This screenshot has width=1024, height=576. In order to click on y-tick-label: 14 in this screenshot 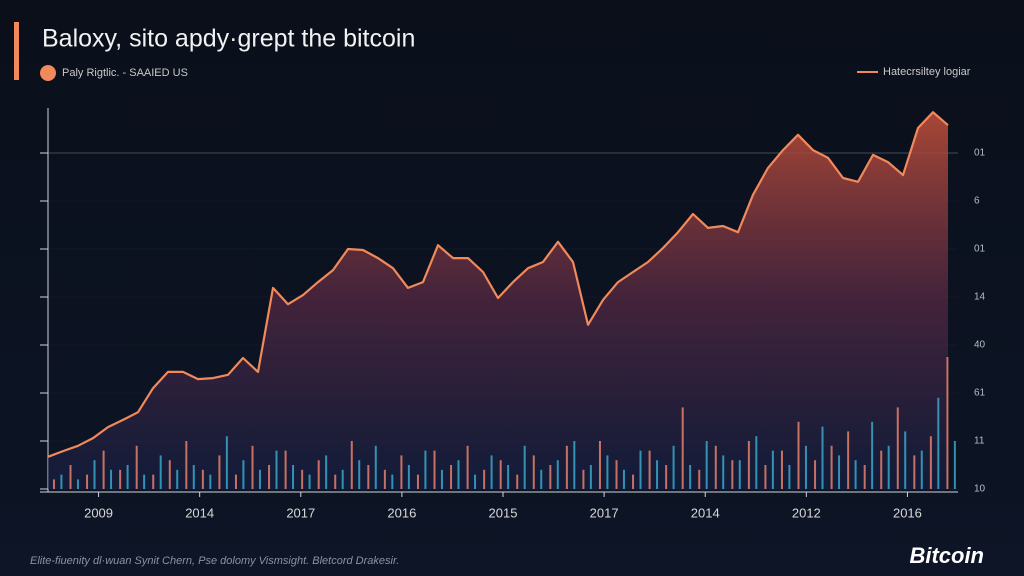, I will do `click(980, 297)`.